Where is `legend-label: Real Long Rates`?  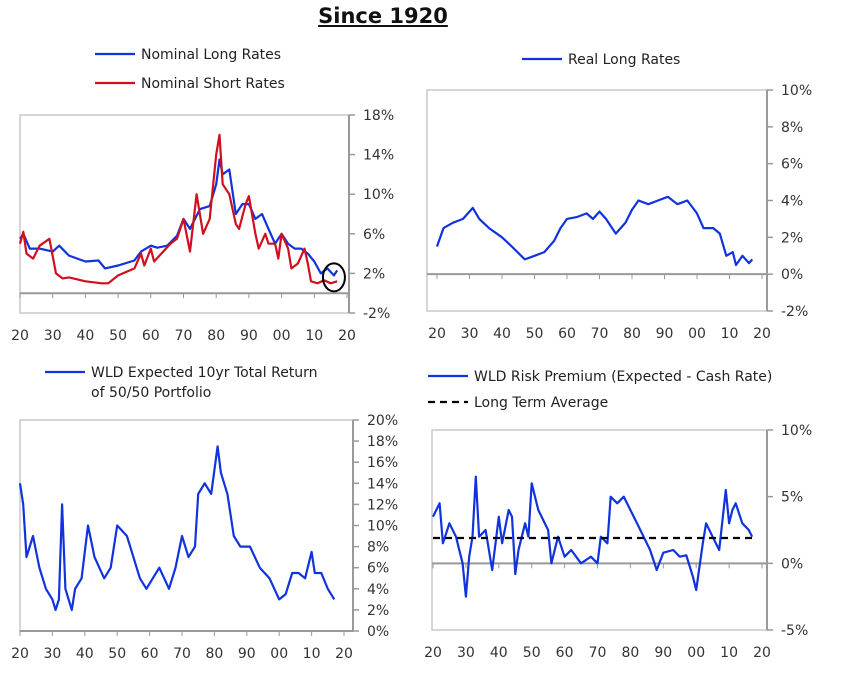
legend-label: Real Long Rates is located at coordinates (624, 60).